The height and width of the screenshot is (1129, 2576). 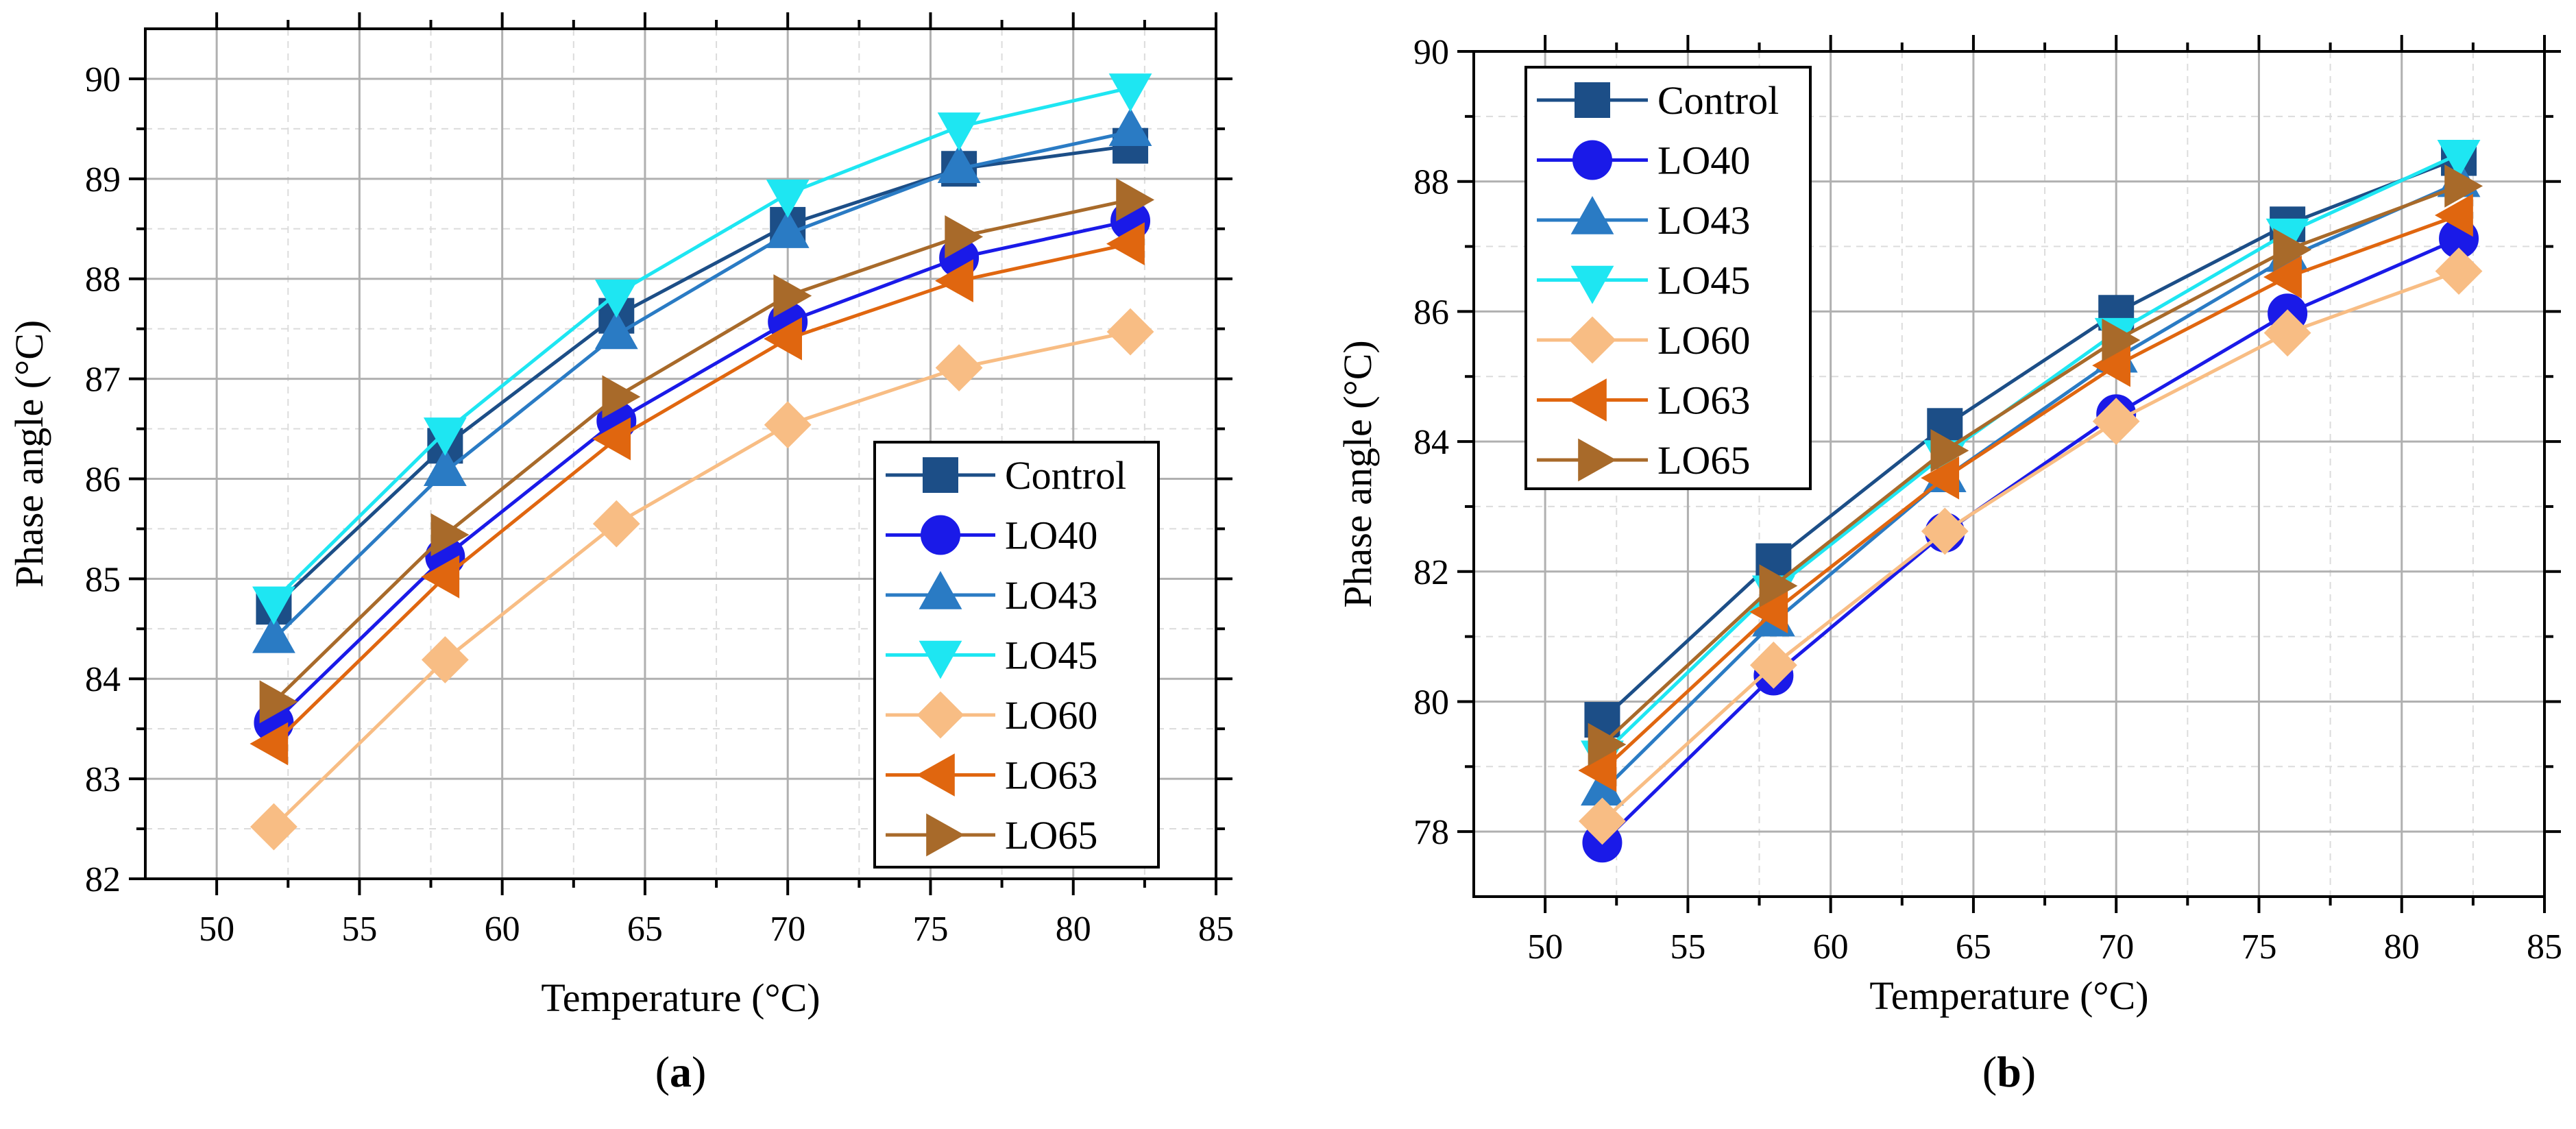 I want to click on y-tick-label: 78, so click(x=1431, y=832).